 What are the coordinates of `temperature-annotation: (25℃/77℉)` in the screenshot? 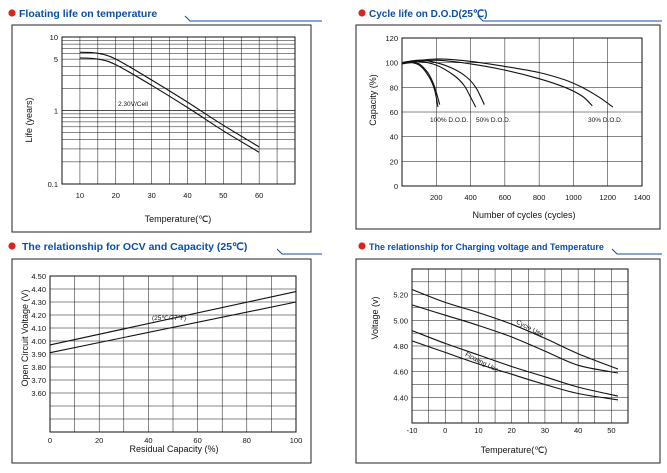 It's located at (169, 318).